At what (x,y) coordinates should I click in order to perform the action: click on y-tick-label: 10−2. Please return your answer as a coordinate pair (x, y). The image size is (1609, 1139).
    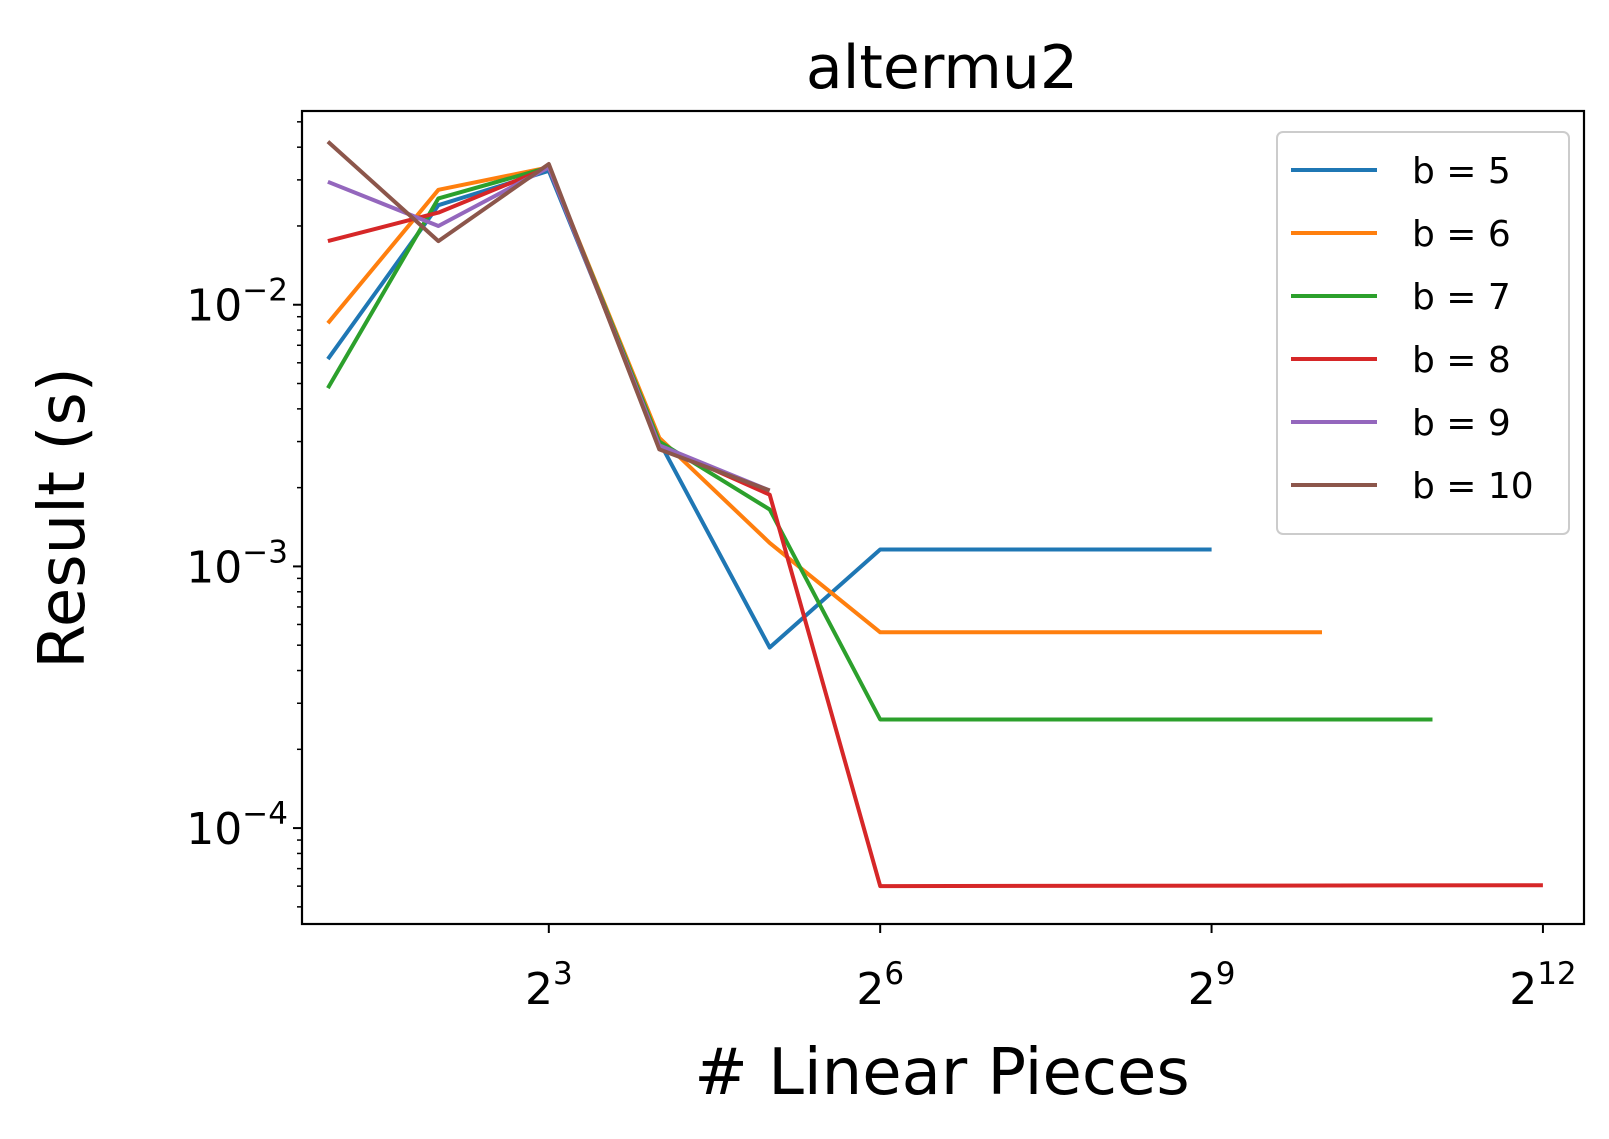
    Looking at the image, I should click on (237, 302).